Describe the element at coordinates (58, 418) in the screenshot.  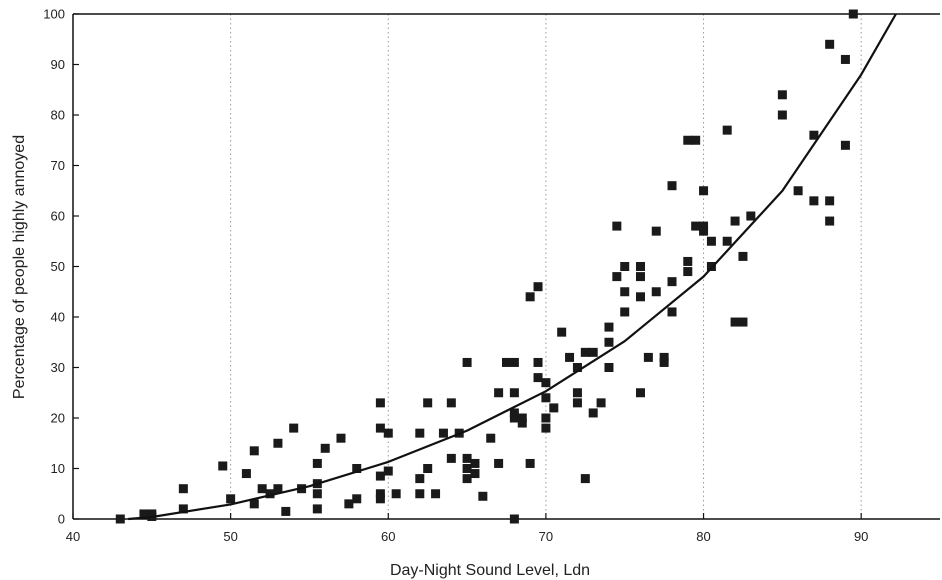
I see `y-tick-label: 20` at that location.